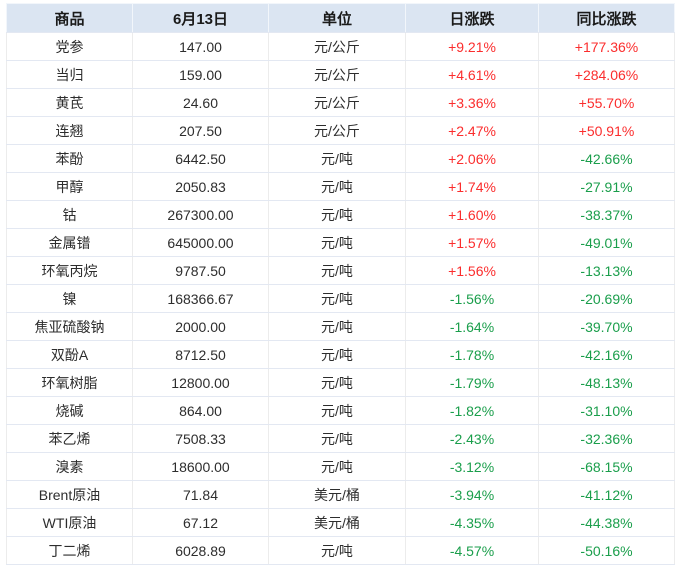 Image resolution: width=681 pixels, height=571 pixels. Describe the element at coordinates (69, 74) in the screenshot. I see `cell-commodity-name: 当归` at that location.